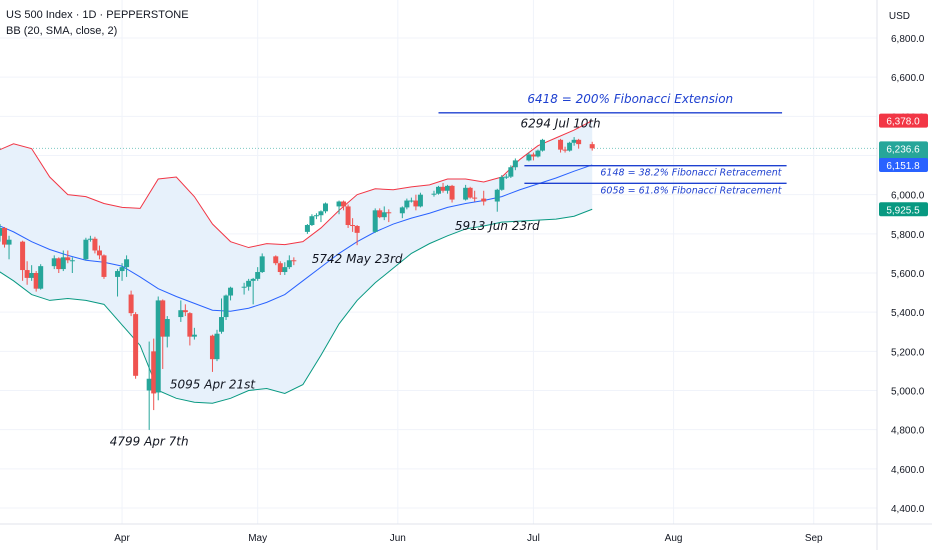 The height and width of the screenshot is (550, 932). I want to click on y-tick-label: 5,200.0, so click(908, 352).